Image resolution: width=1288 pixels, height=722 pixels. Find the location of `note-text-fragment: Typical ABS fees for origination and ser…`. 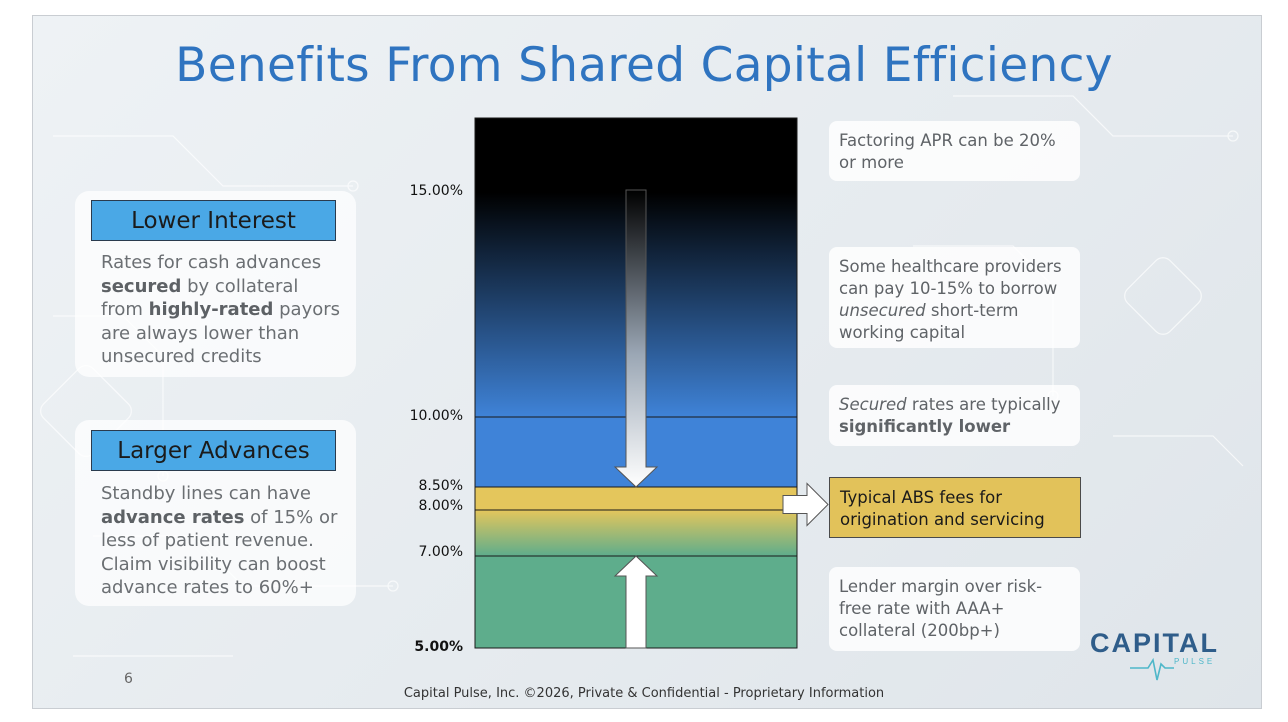

note-text-fragment: Typical ABS fees for origination and ser… is located at coordinates (942, 508).